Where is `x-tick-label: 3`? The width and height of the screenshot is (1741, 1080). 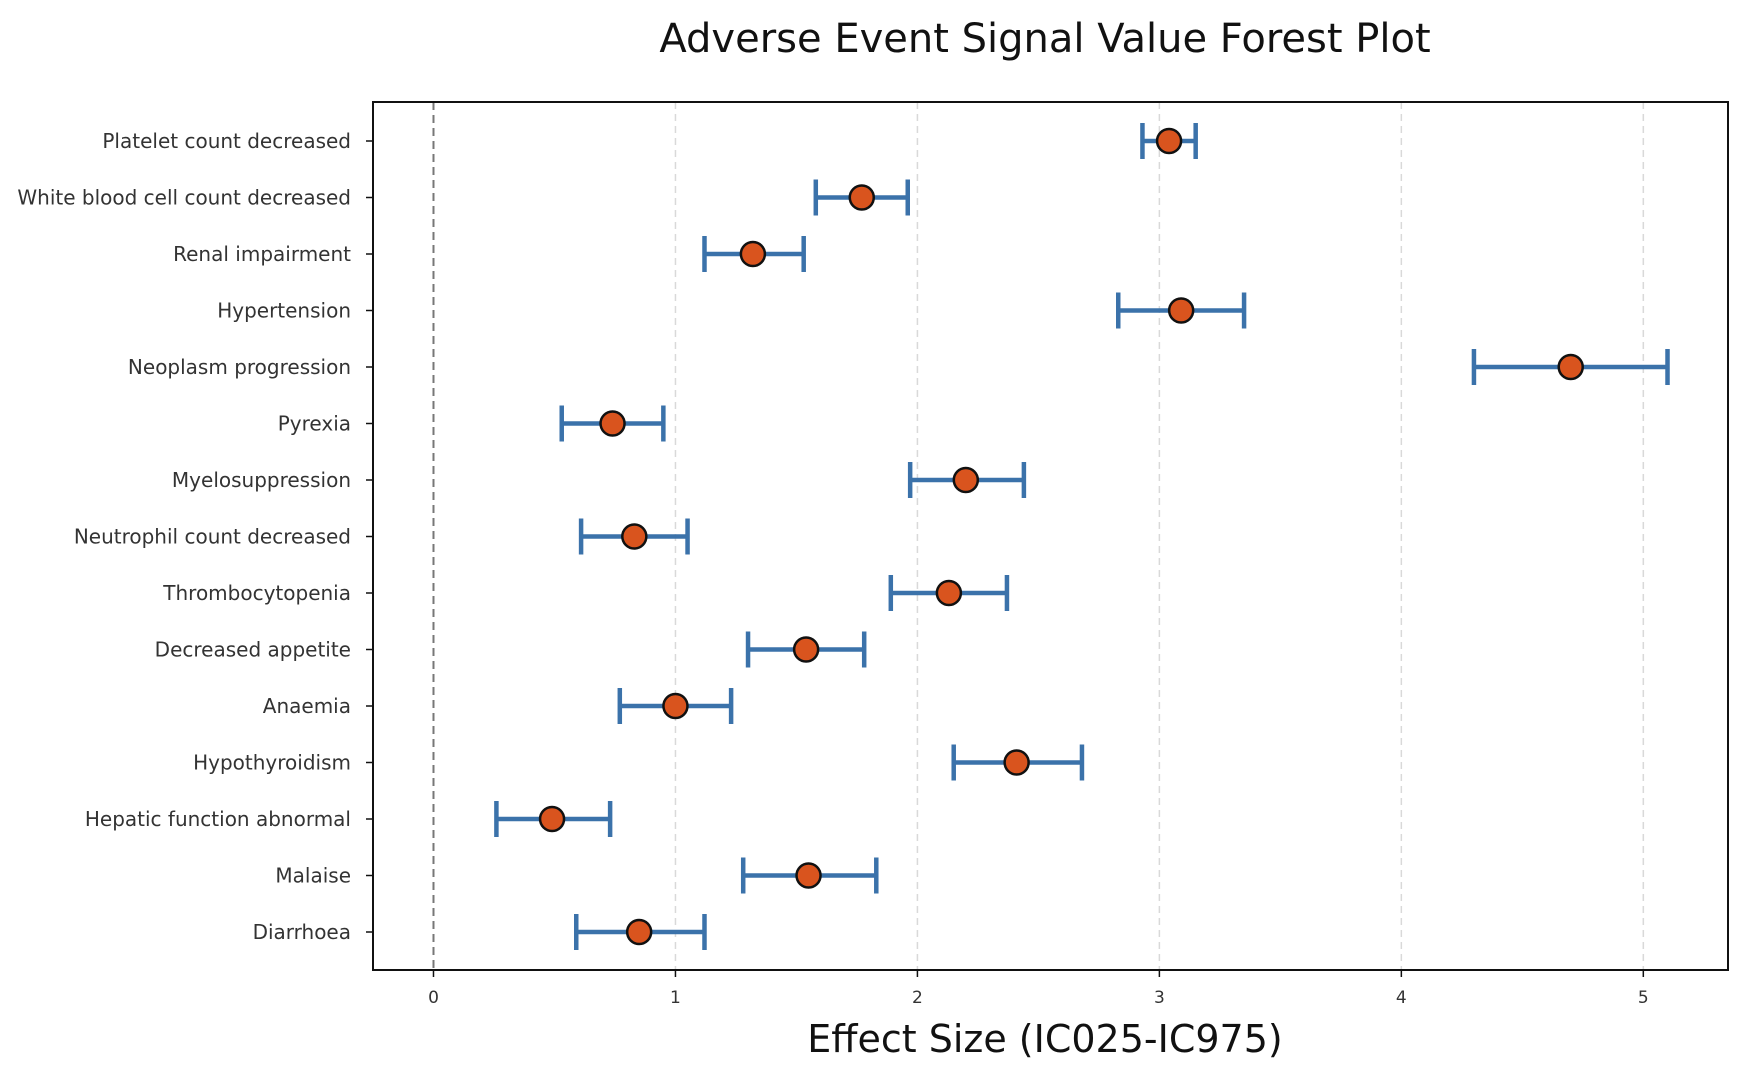 x-tick-label: 3 is located at coordinates (1159, 998).